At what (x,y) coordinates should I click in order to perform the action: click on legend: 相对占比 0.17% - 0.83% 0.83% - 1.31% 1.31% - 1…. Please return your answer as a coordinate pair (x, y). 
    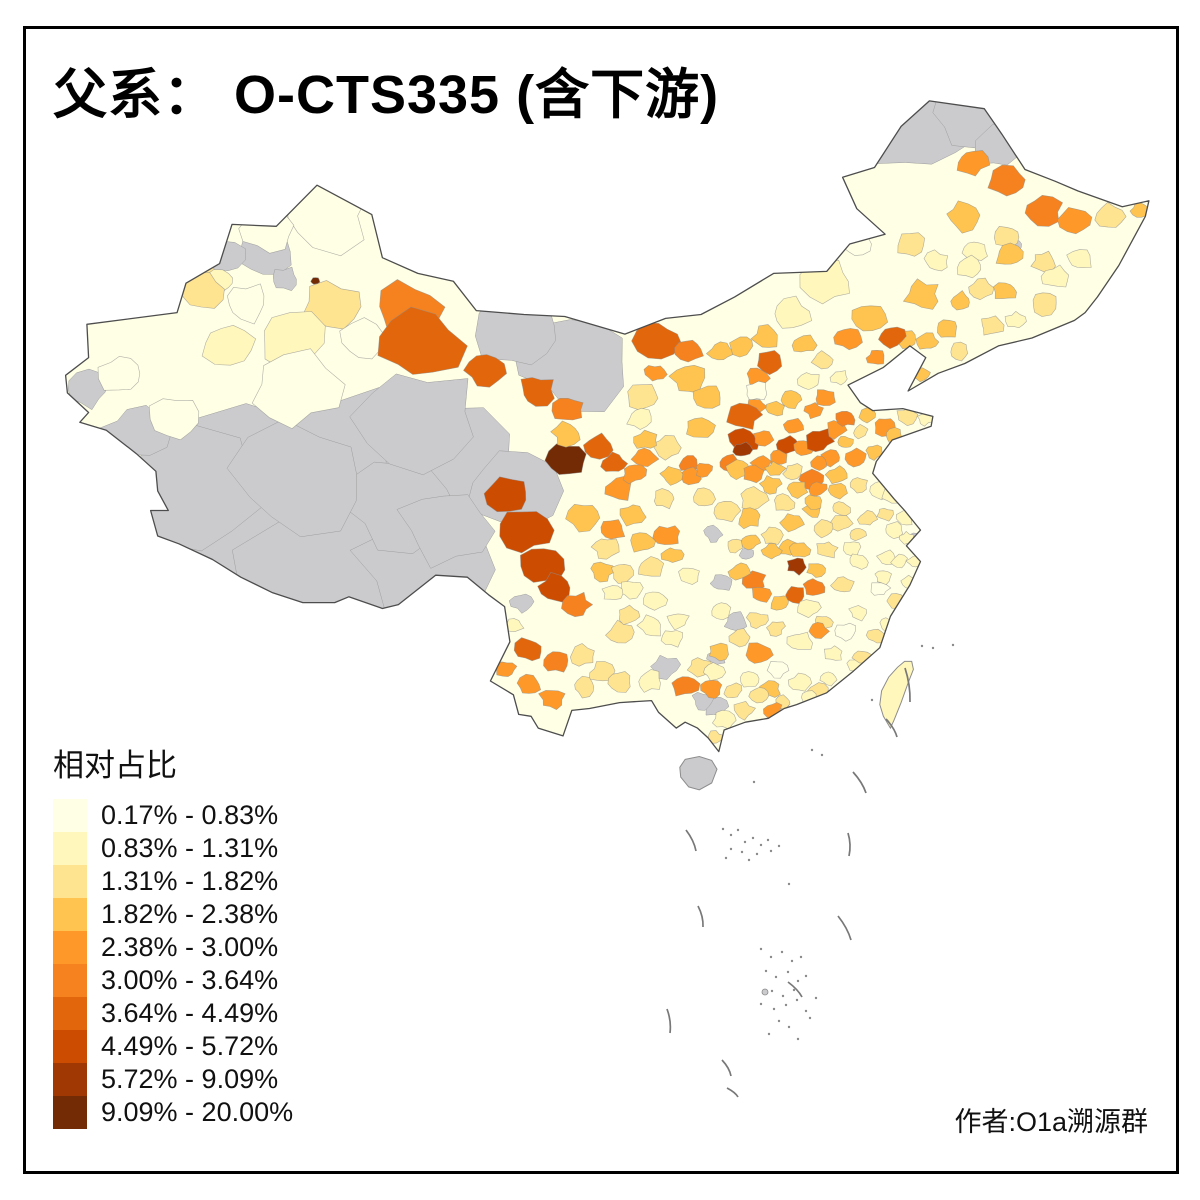
    Looking at the image, I should click on (173, 934).